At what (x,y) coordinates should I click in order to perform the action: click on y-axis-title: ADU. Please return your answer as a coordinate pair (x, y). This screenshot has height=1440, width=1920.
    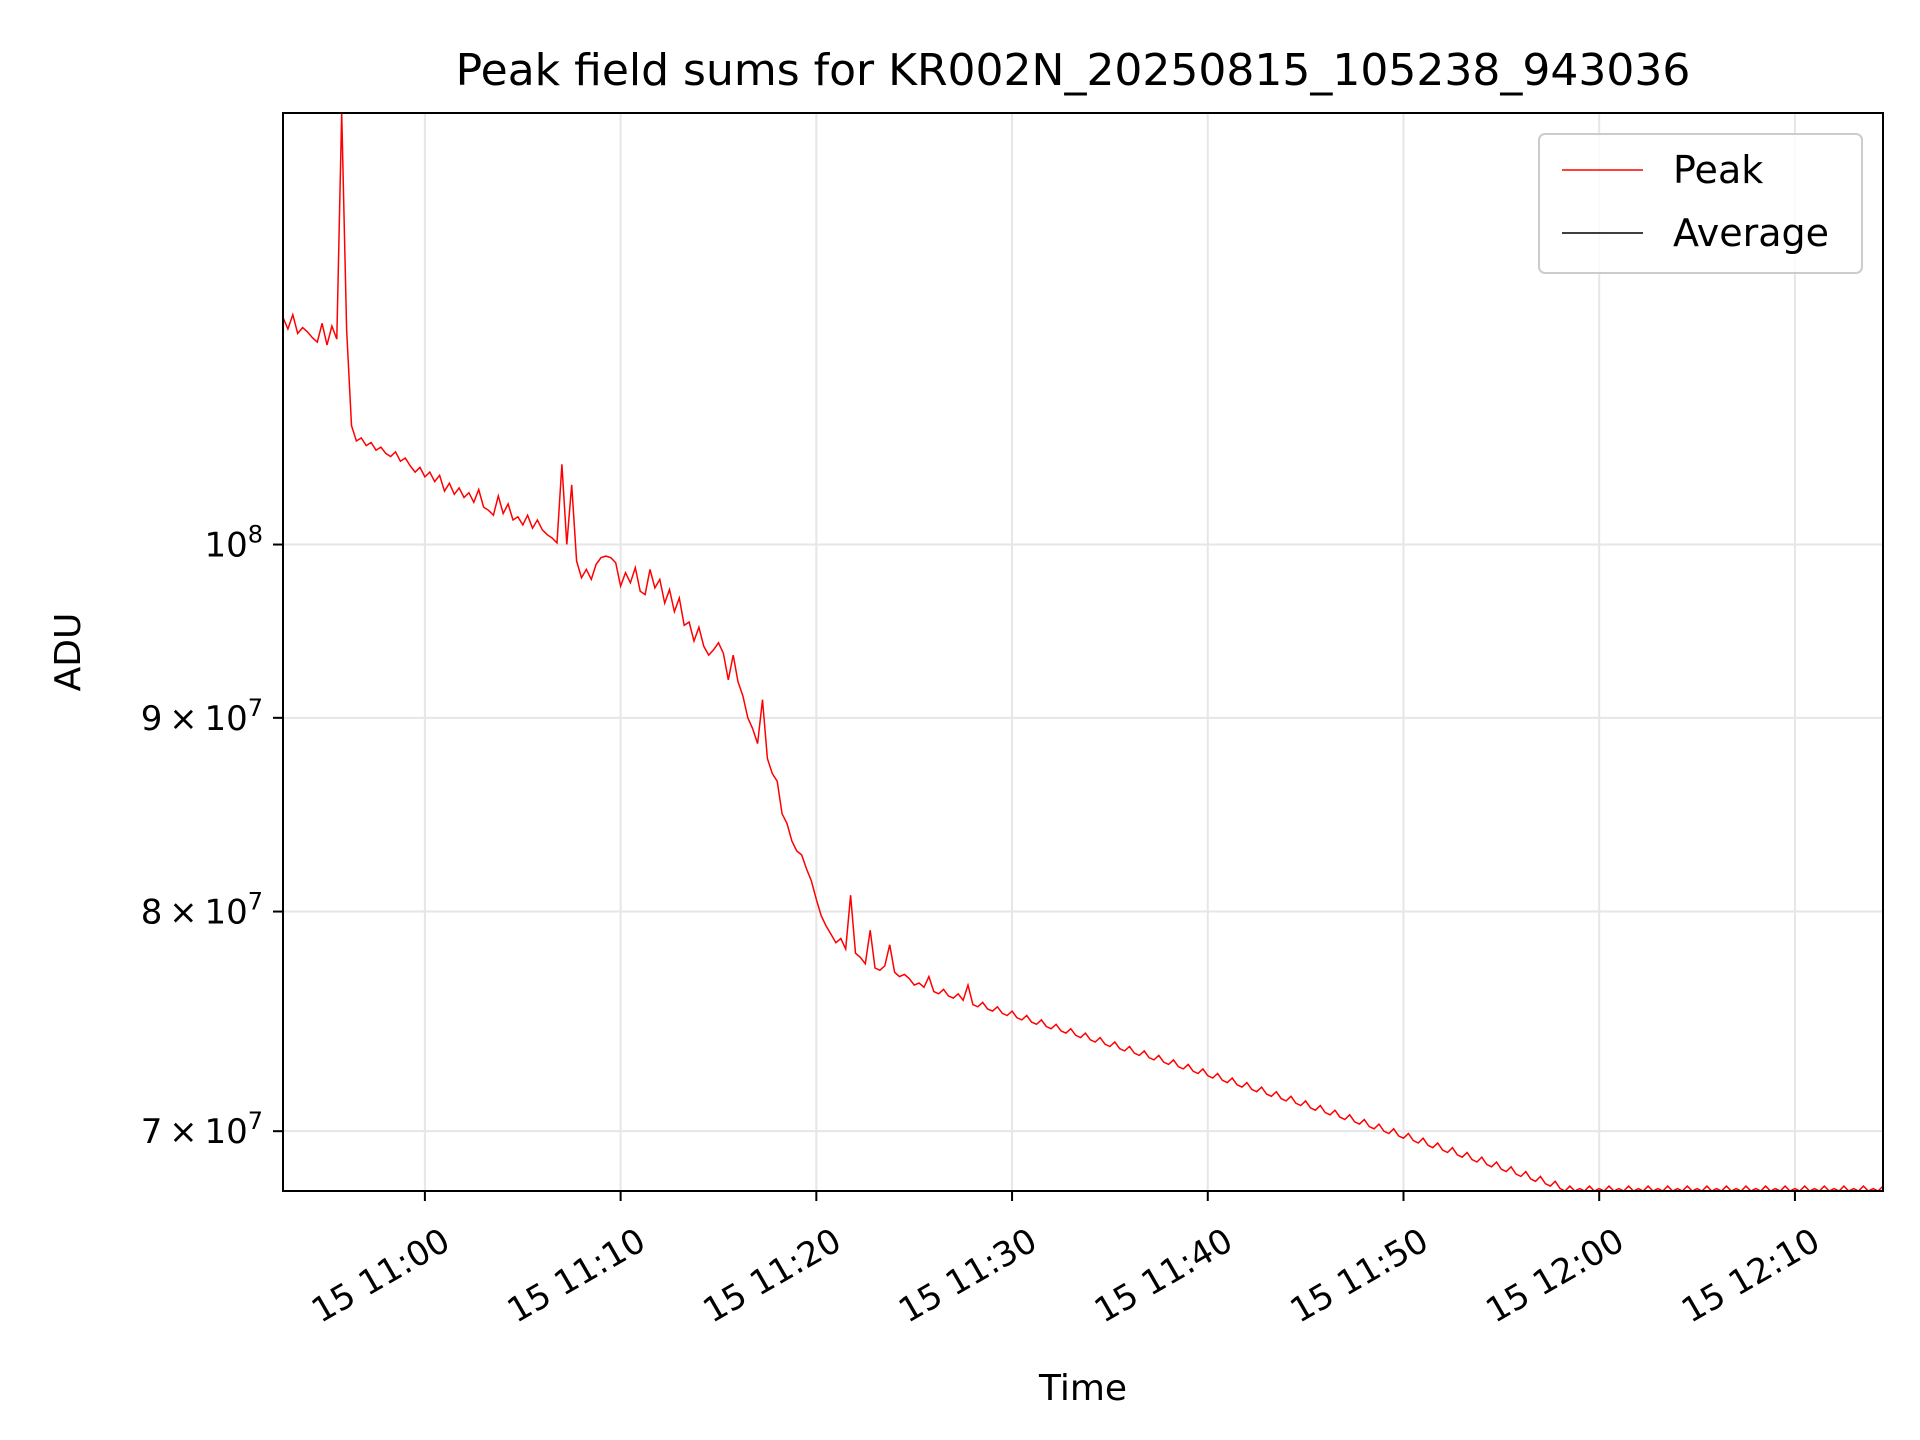
    Looking at the image, I should click on (68, 652).